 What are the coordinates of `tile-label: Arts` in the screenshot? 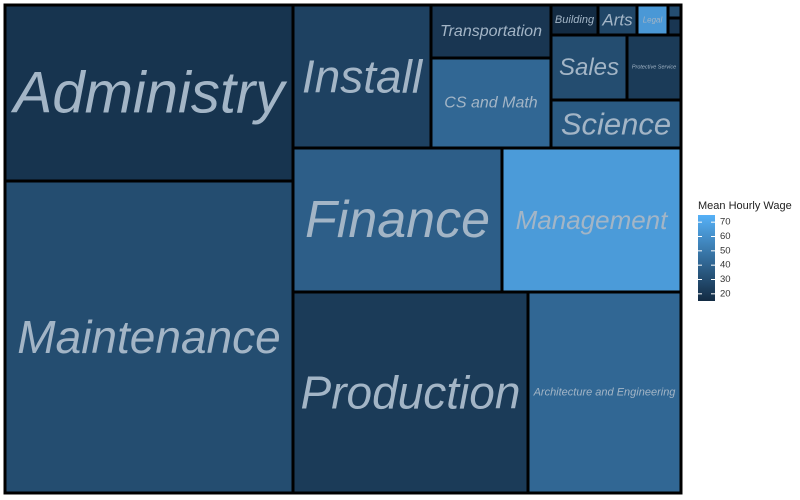 It's located at (617, 20).